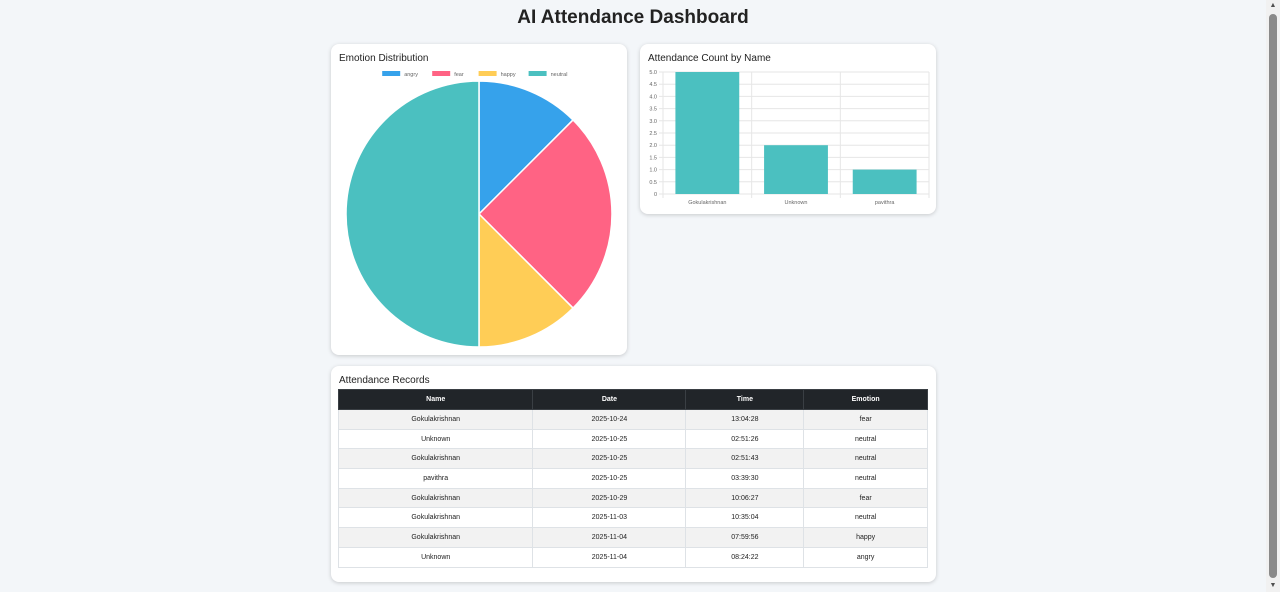 The image size is (1280, 592). Describe the element at coordinates (745, 537) in the screenshot. I see `table-cell-time: 07:59:56` at that location.